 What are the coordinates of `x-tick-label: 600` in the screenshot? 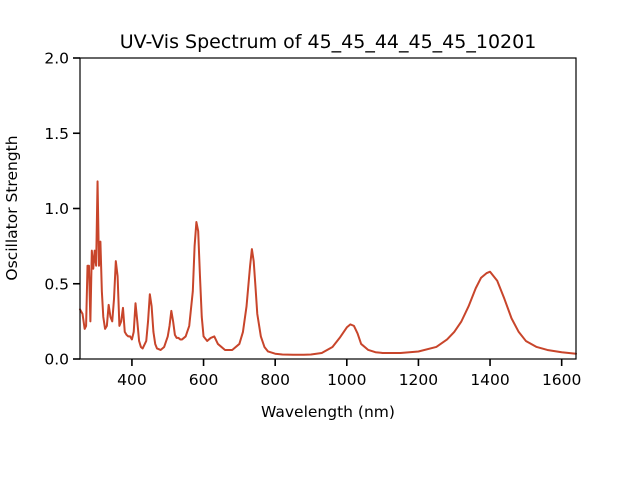 It's located at (204, 380).